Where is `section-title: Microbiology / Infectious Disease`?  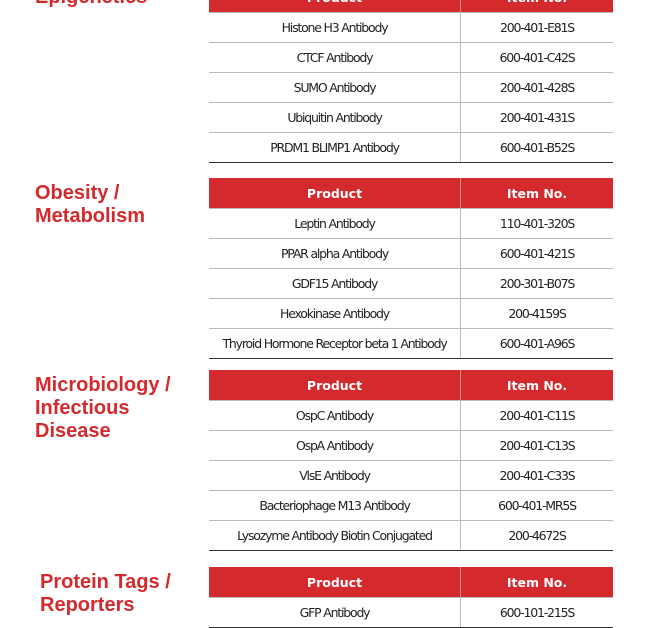 section-title: Microbiology / Infectious Disease is located at coordinates (103, 408).